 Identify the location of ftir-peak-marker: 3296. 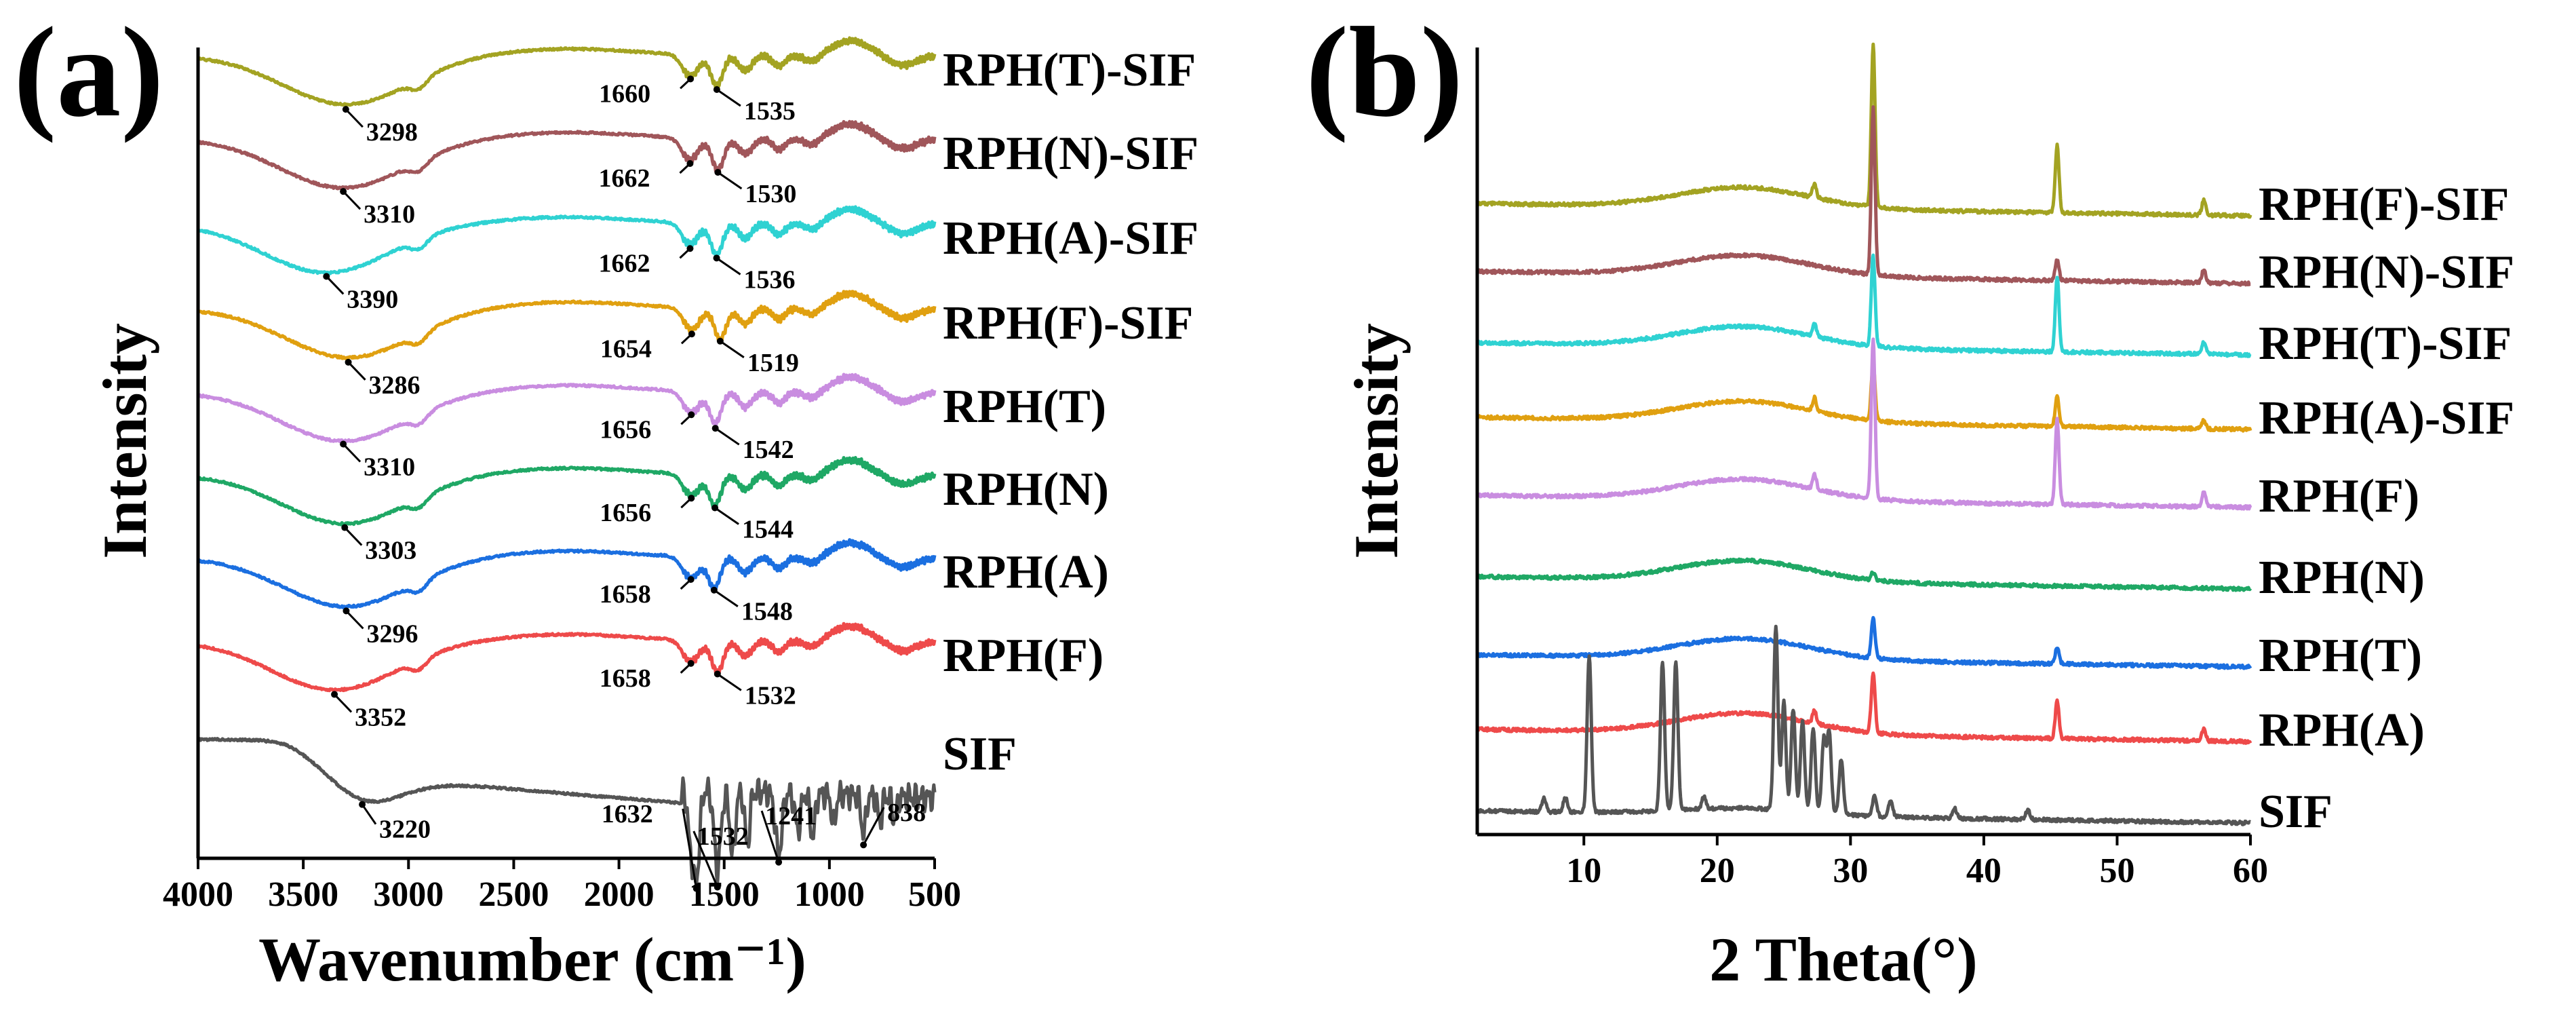
(380, 627).